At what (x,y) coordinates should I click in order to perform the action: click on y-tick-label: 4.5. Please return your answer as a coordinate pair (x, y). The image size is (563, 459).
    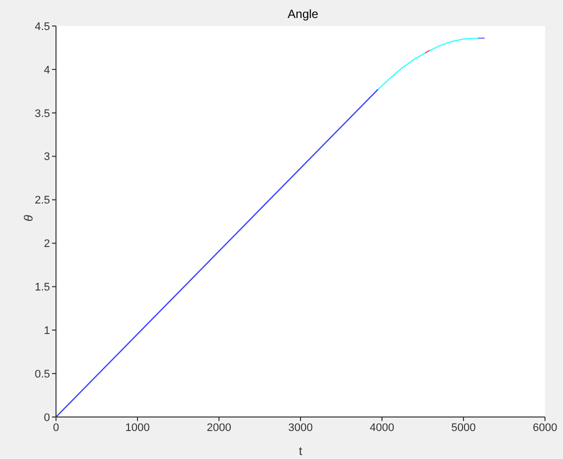
    Looking at the image, I should click on (42, 26).